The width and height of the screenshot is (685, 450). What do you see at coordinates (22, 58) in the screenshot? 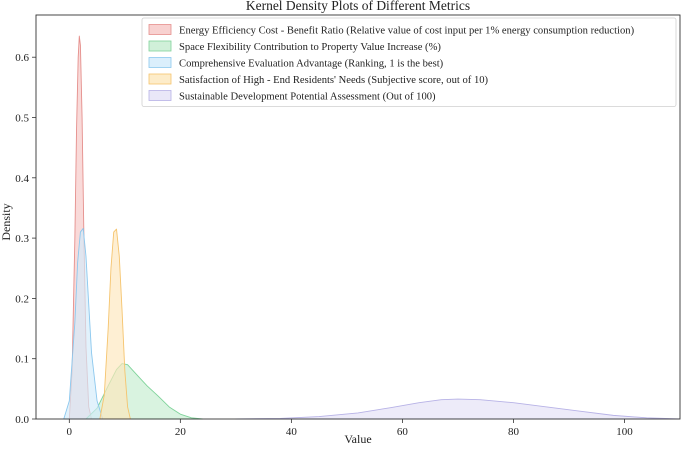
I see `y-tick-label: 0.6` at bounding box center [22, 58].